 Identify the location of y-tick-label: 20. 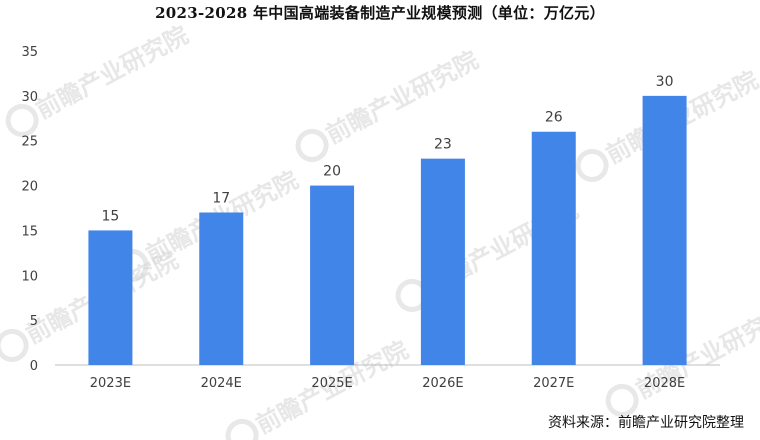
(29, 187).